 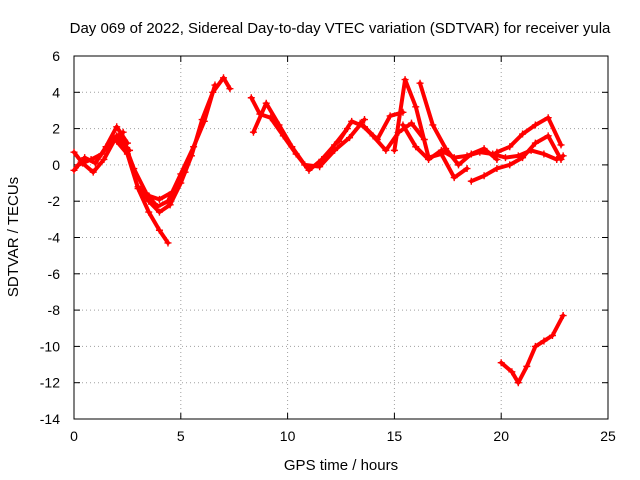 I want to click on y-tick-label: -8, so click(x=54, y=310).